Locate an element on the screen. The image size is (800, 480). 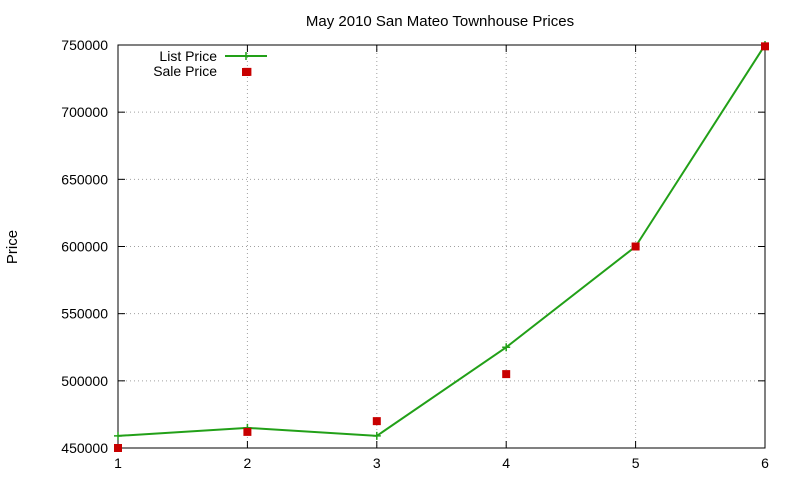
y-tick-label: 700000 is located at coordinates (84, 112).